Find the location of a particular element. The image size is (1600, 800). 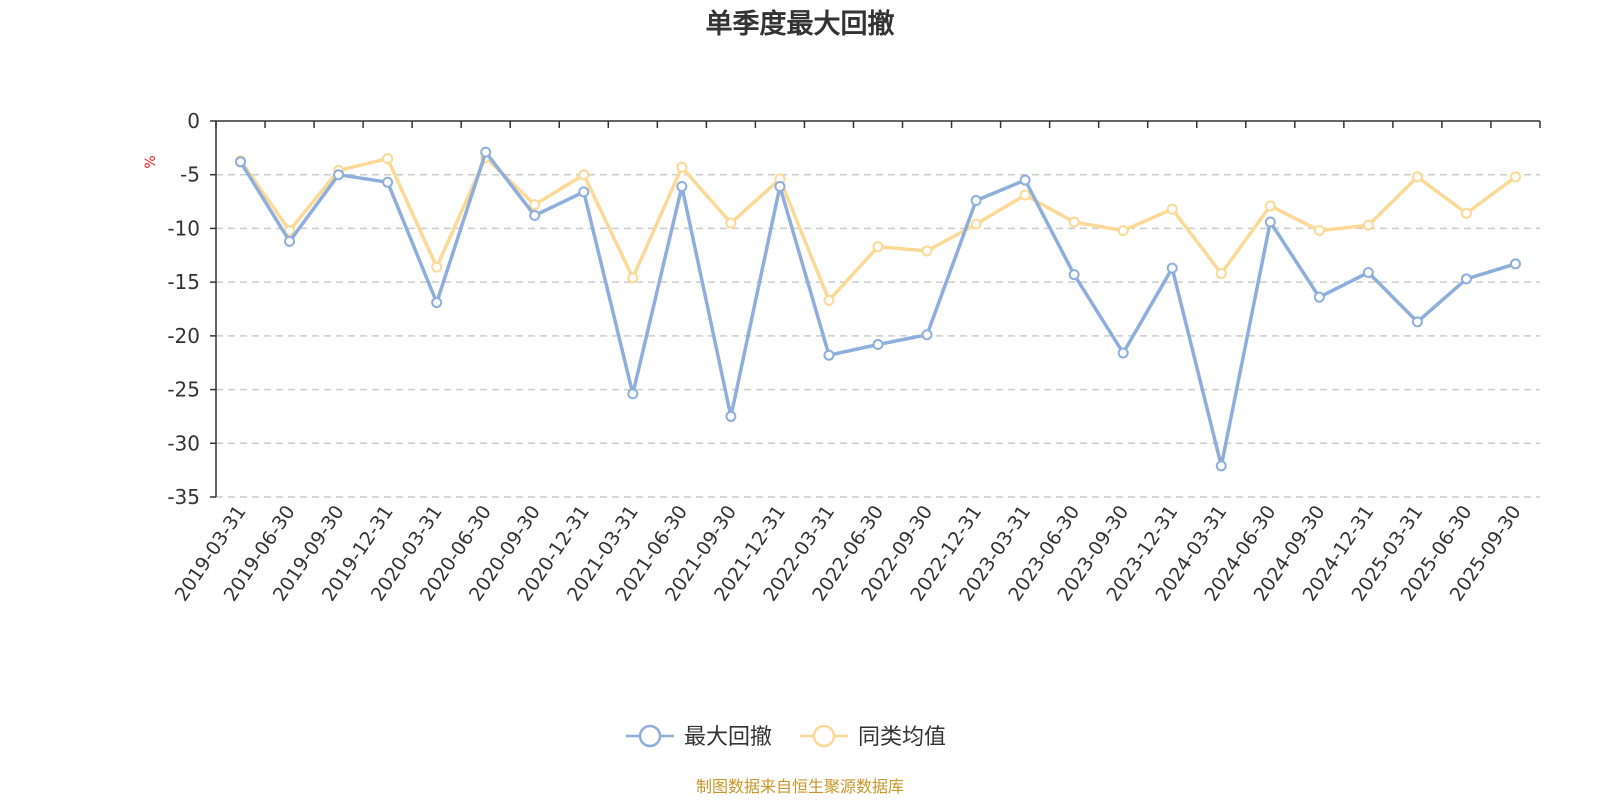

y-tick-label: -35 is located at coordinates (183, 497).